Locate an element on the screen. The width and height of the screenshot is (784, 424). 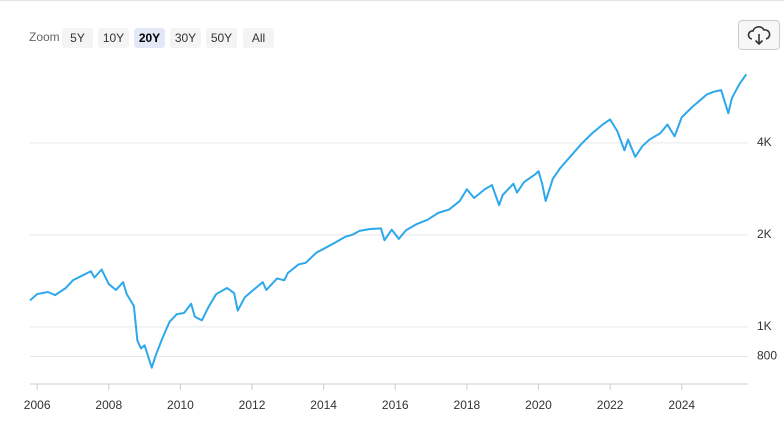
x-tick-label: 2008 is located at coordinates (108, 405).